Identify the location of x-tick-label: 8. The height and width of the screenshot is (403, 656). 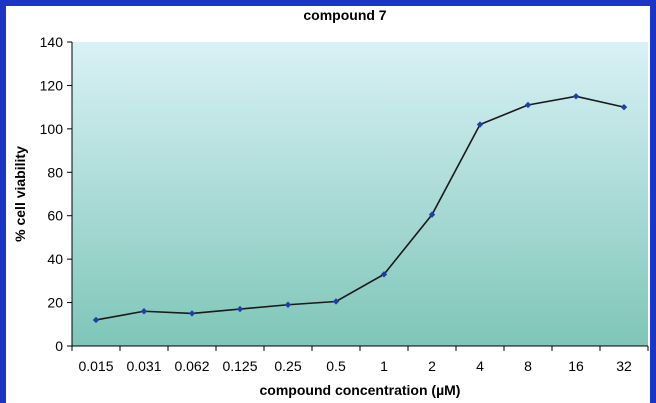
(528, 366).